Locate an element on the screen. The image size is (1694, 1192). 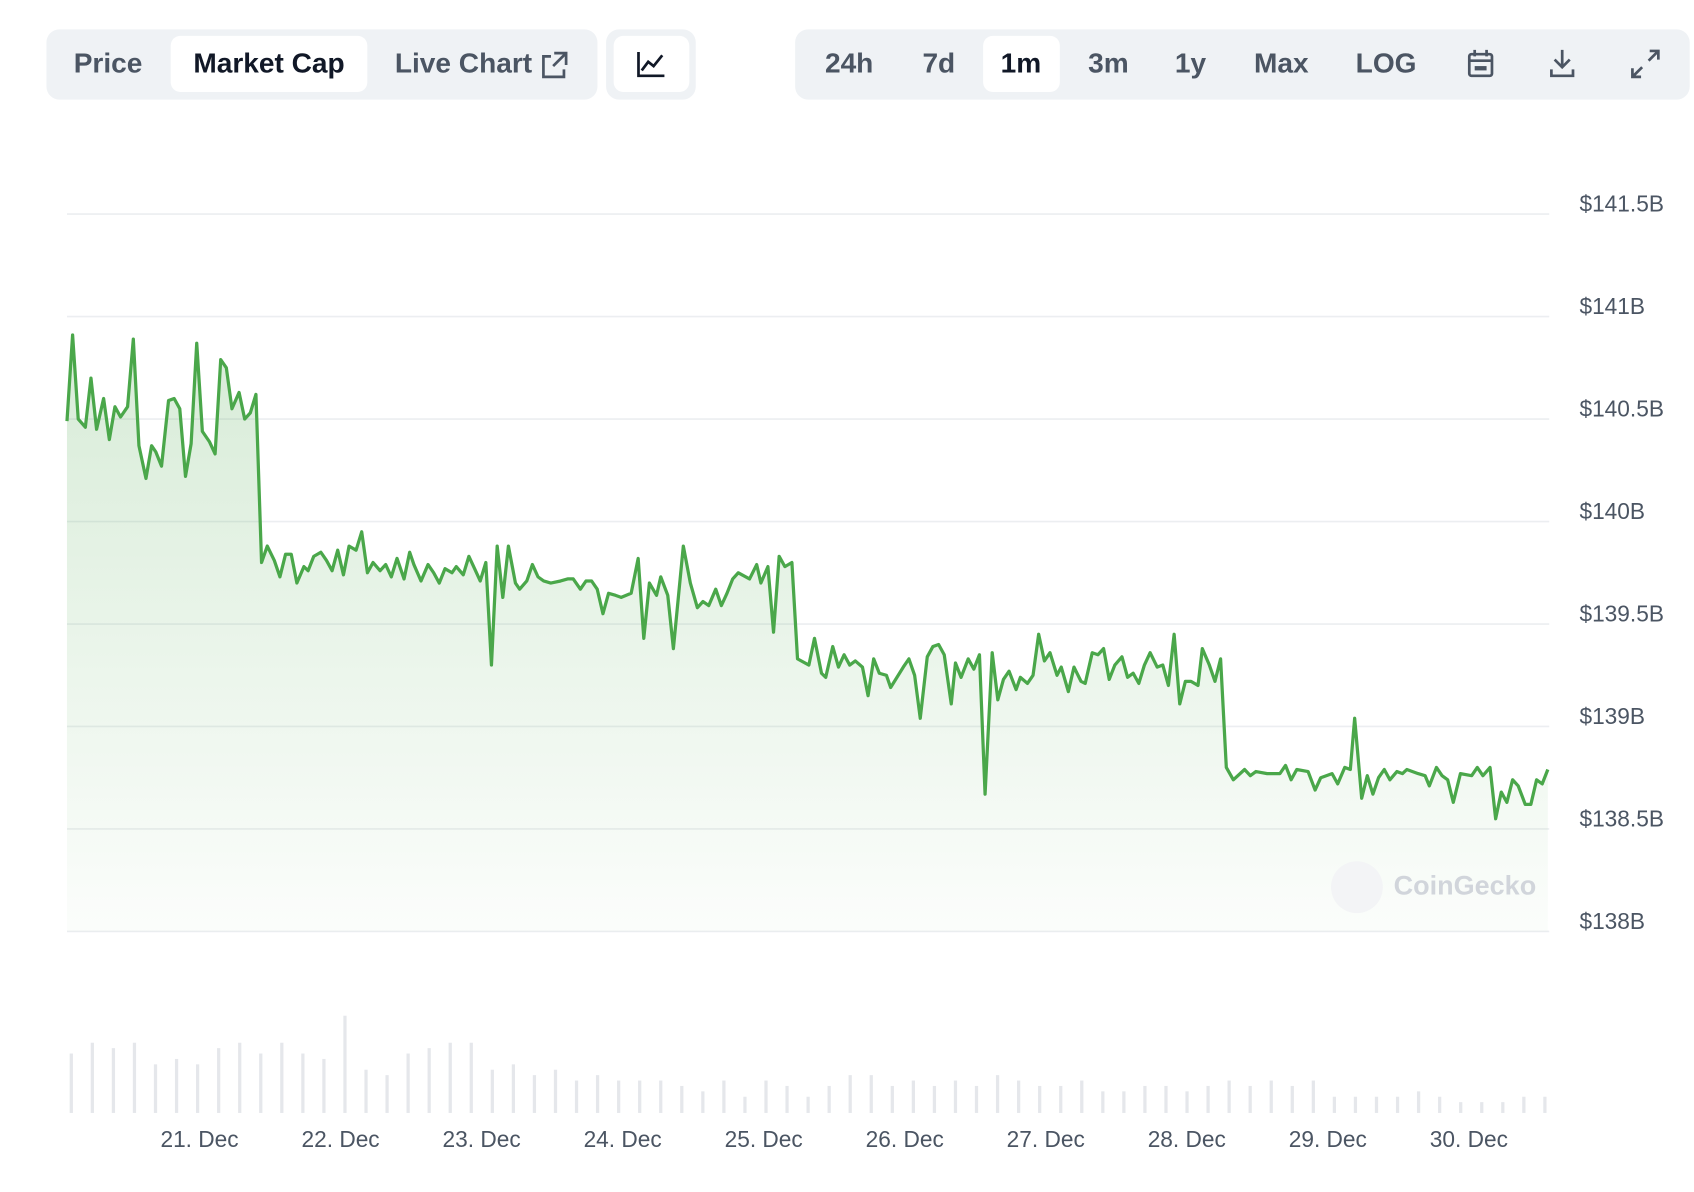
range-tab: Max is located at coordinates (1281, 62).